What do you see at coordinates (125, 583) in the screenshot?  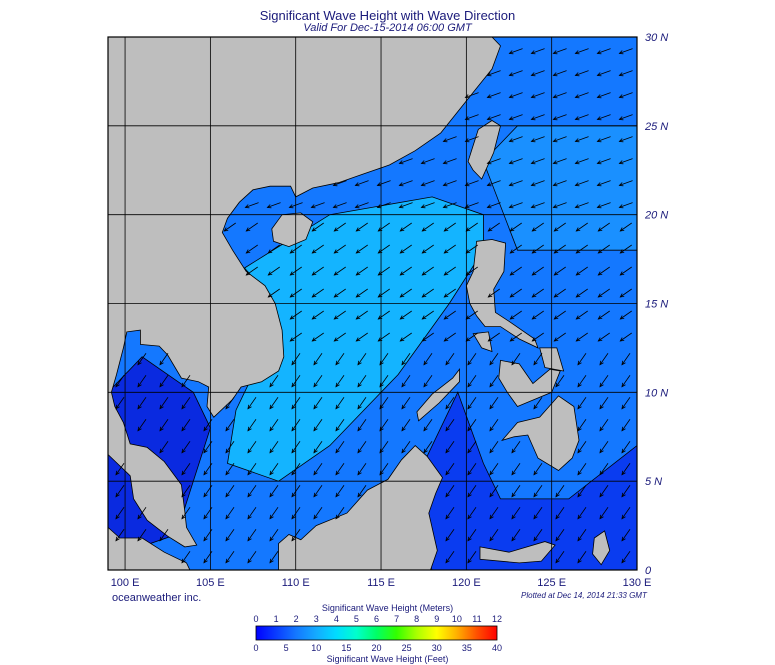 I see `lon-label: 100 E` at bounding box center [125, 583].